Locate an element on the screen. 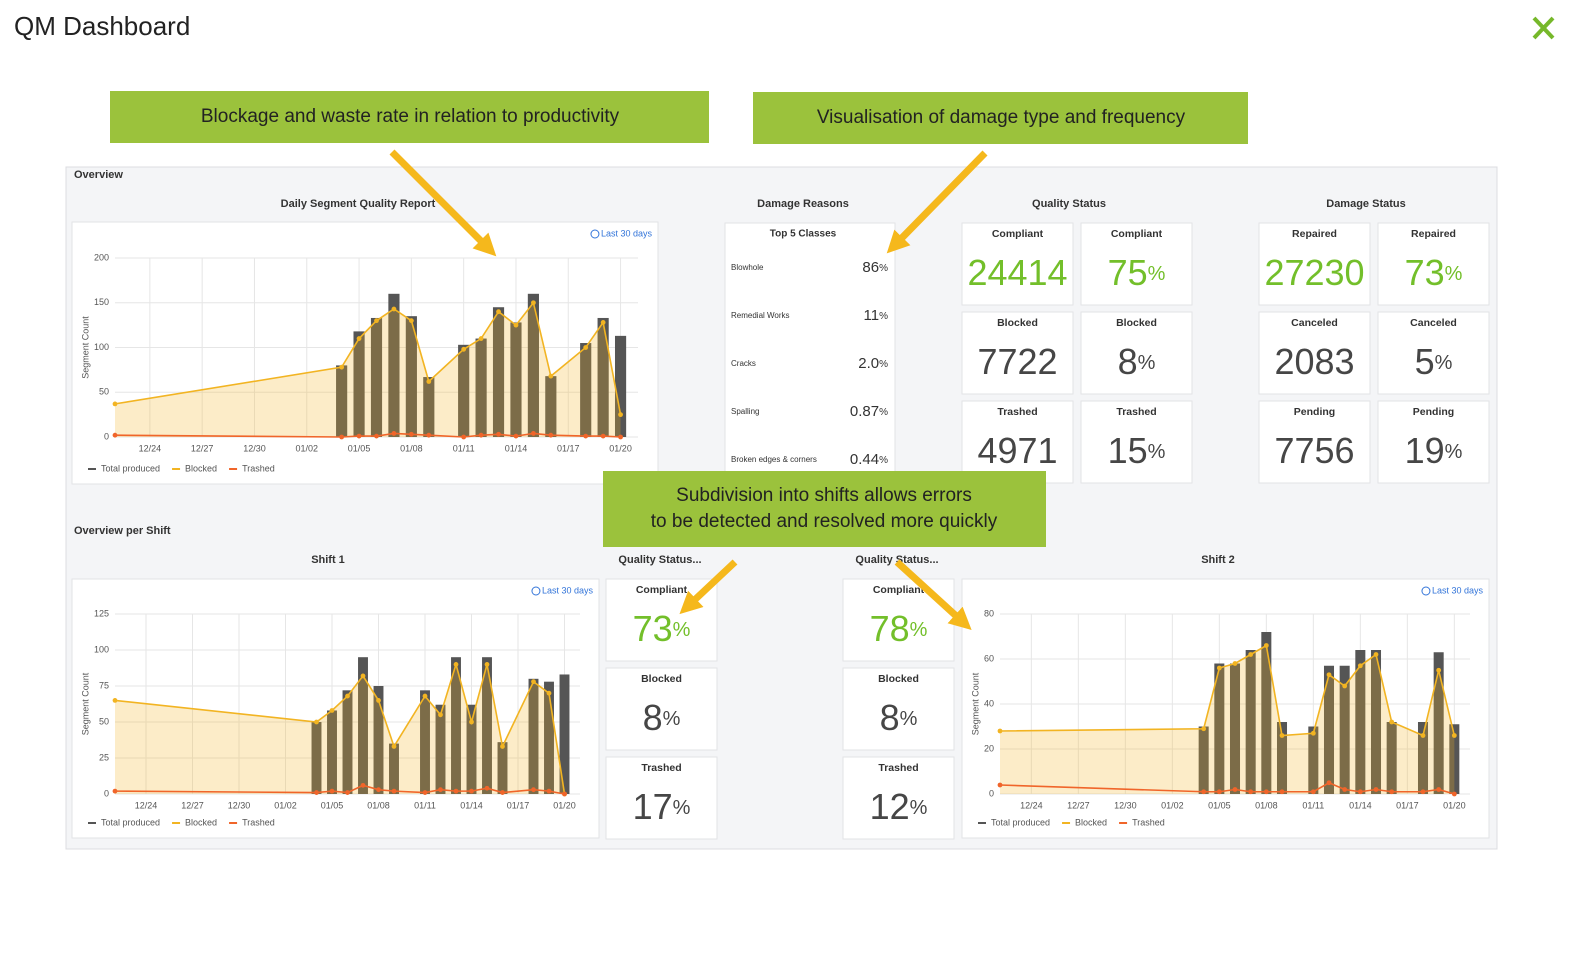 The width and height of the screenshot is (1574, 961). x-tick-label: 01/08 is located at coordinates (378, 805).